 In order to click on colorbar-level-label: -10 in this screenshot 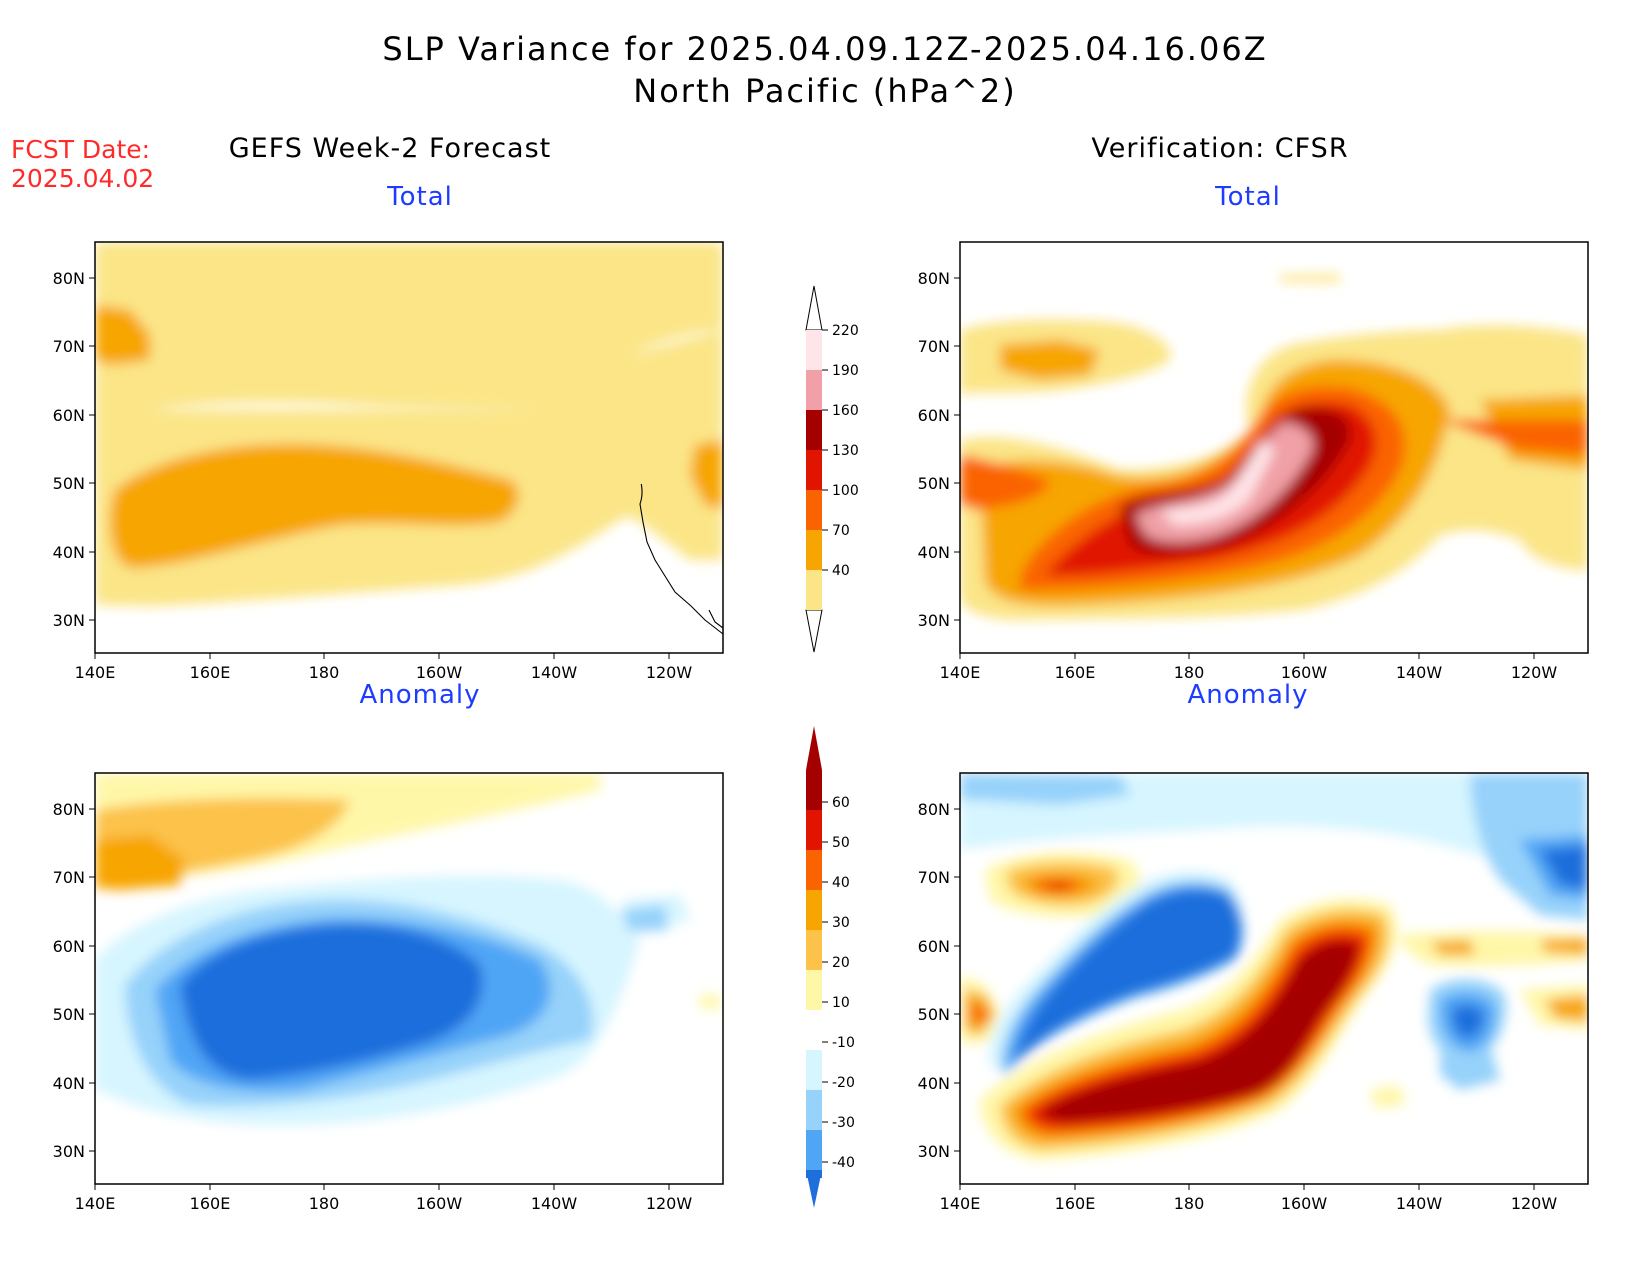, I will do `click(843, 1043)`.